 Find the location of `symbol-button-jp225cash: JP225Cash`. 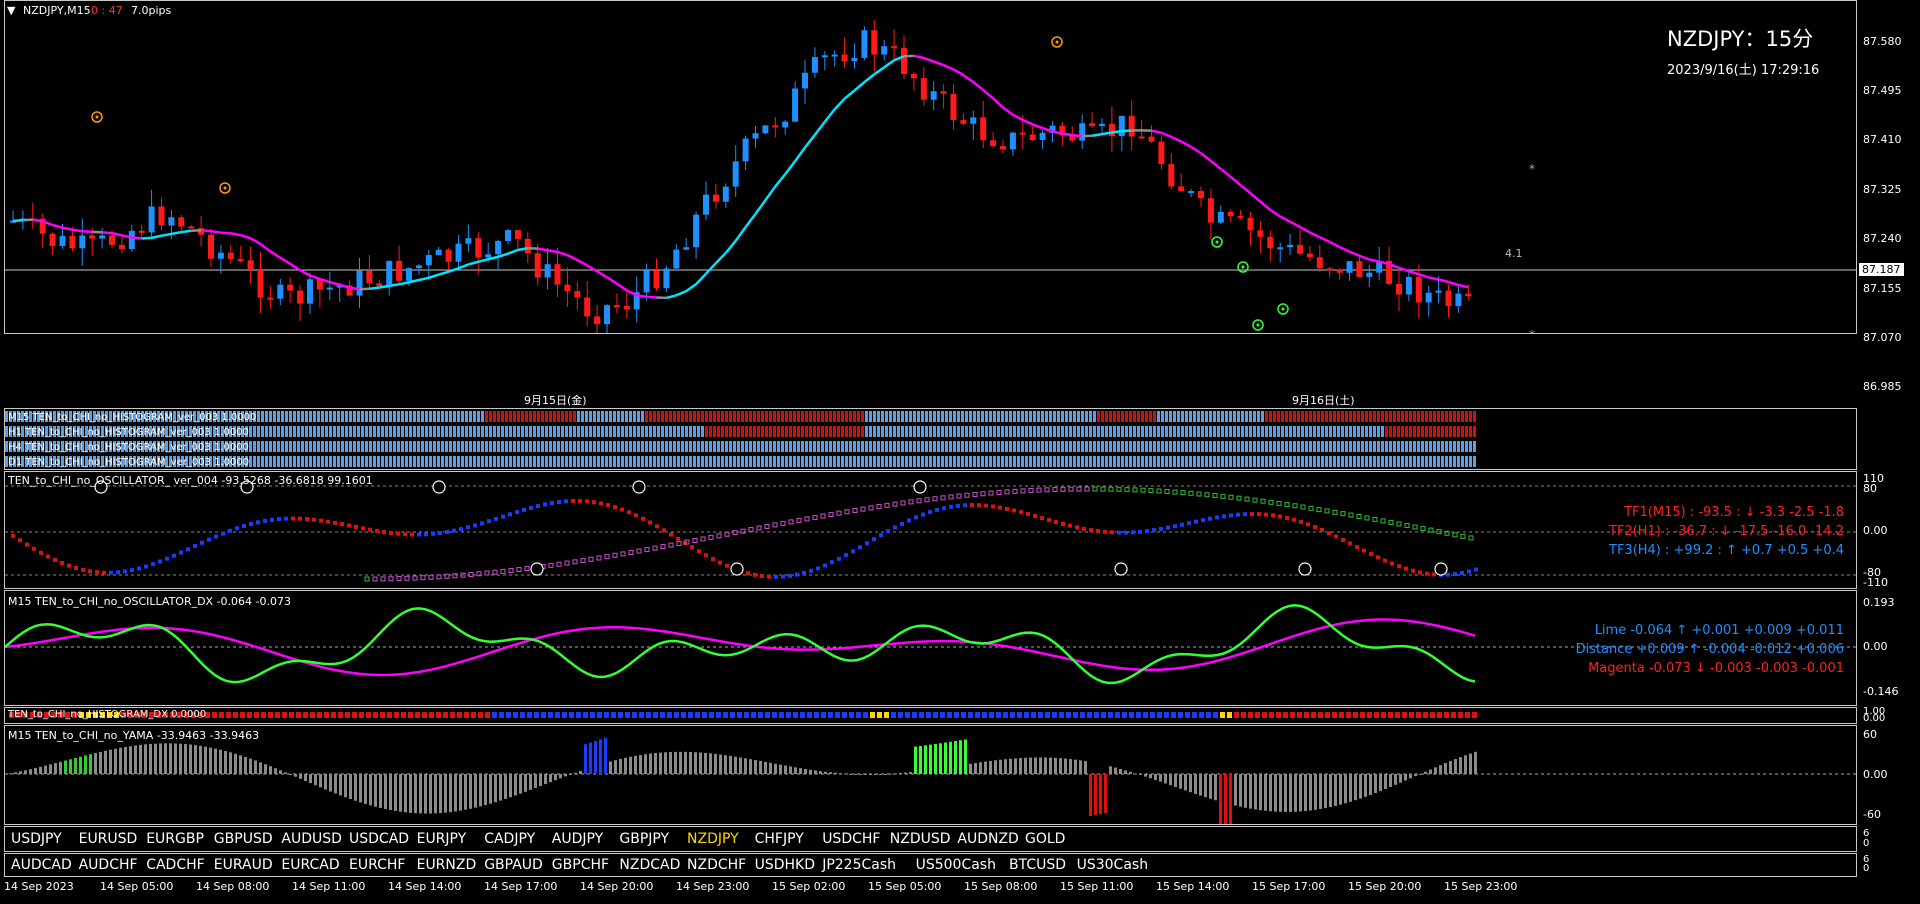

symbol-button-jp225cash: JP225Cash is located at coordinates (859, 865).